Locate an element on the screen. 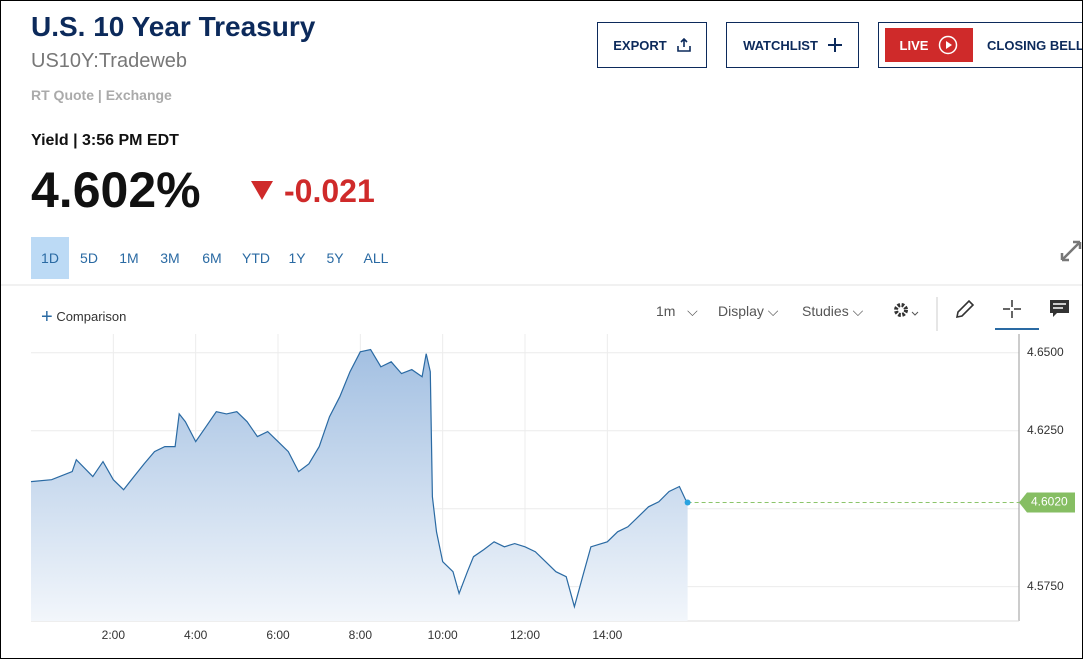 This screenshot has height=659, width=1083. studies-label: Studies is located at coordinates (825, 311).